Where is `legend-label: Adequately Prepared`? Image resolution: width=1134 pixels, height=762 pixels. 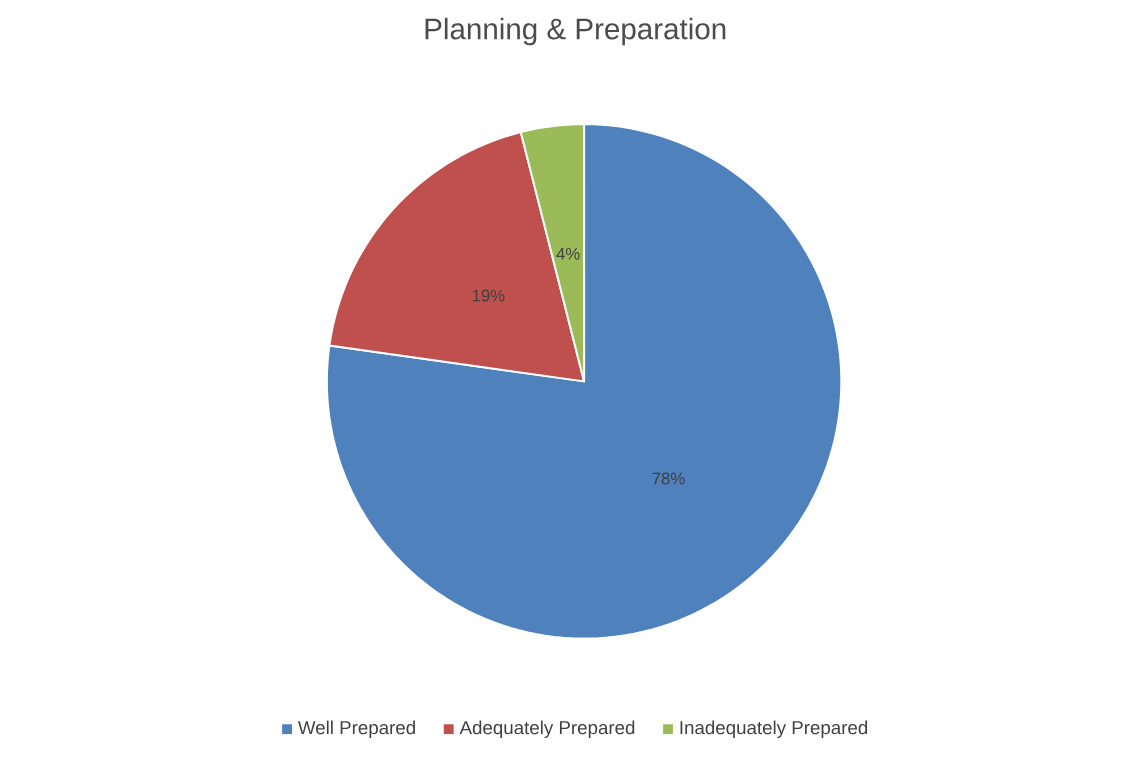 legend-label: Adequately Prepared is located at coordinates (547, 729).